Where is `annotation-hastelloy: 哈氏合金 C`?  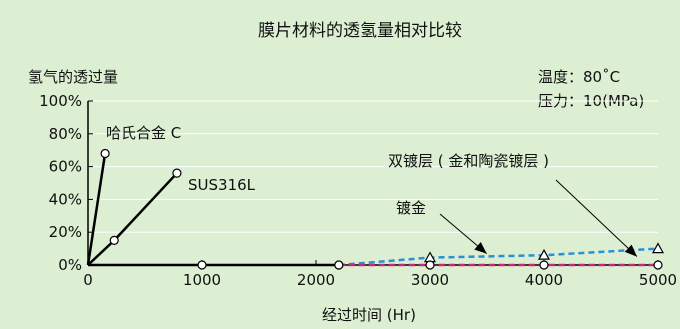
annotation-hastelloy: 哈氏合金 C is located at coordinates (143, 133).